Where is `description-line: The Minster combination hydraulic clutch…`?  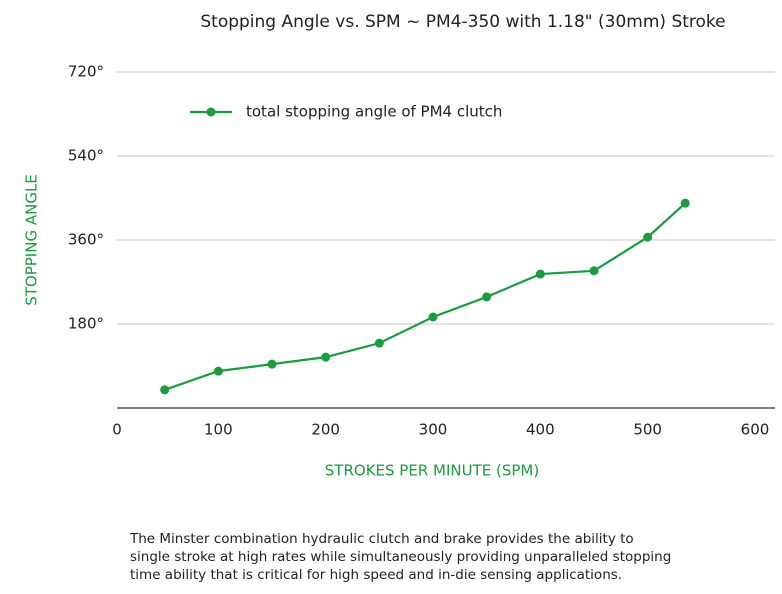 description-line: The Minster combination hydraulic clutch… is located at coordinates (382, 539).